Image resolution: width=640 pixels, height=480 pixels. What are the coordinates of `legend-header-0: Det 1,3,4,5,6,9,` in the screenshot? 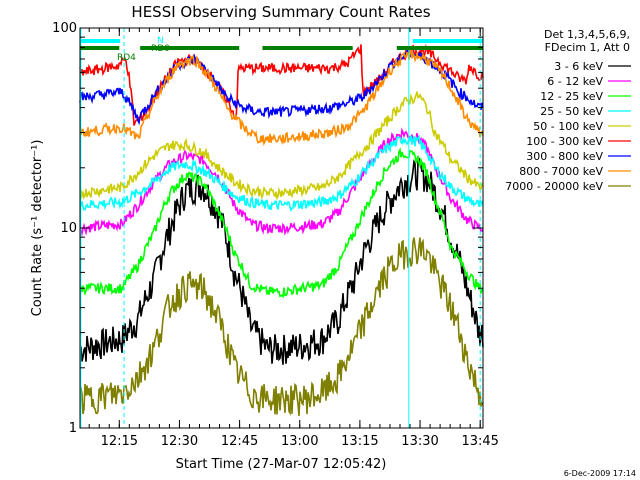 It's located at (587, 34).